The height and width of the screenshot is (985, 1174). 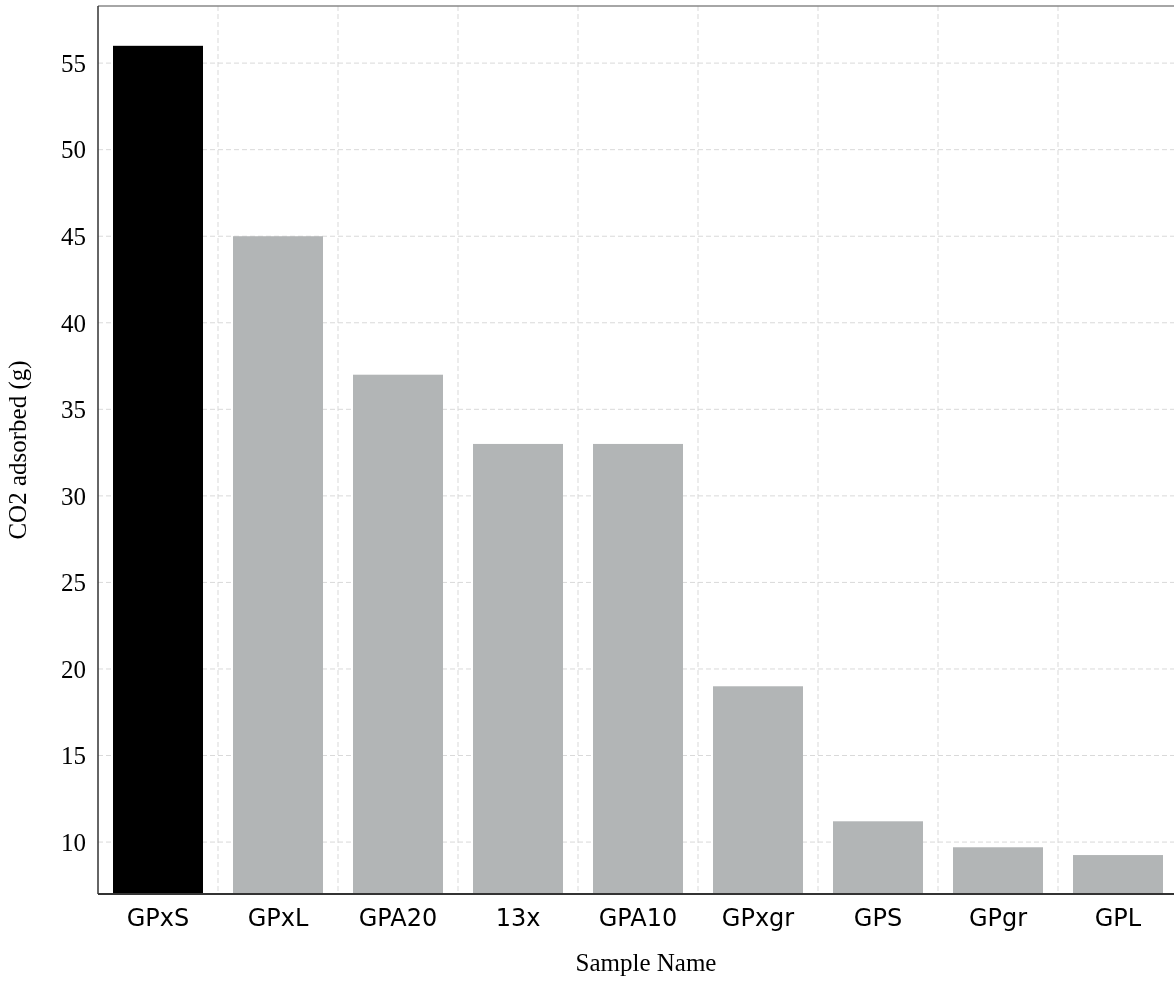 I want to click on y-tick-label: 50, so click(x=73, y=150).